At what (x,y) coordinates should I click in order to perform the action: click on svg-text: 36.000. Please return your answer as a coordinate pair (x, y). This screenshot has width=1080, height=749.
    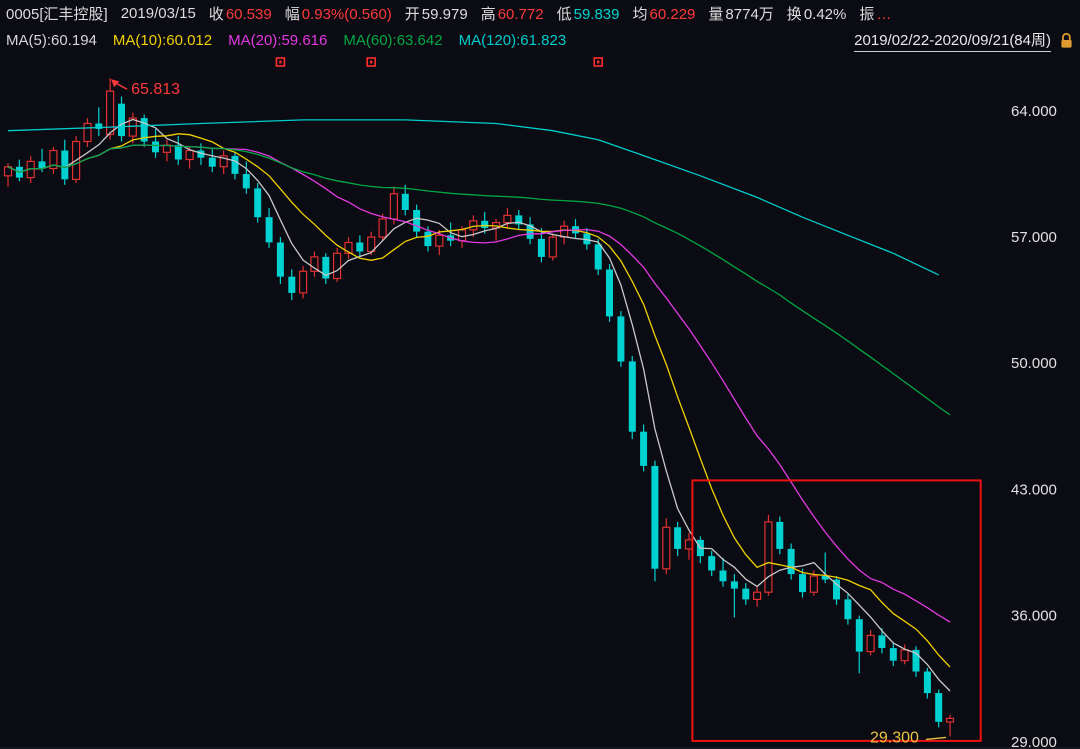
    Looking at the image, I should click on (1034, 616).